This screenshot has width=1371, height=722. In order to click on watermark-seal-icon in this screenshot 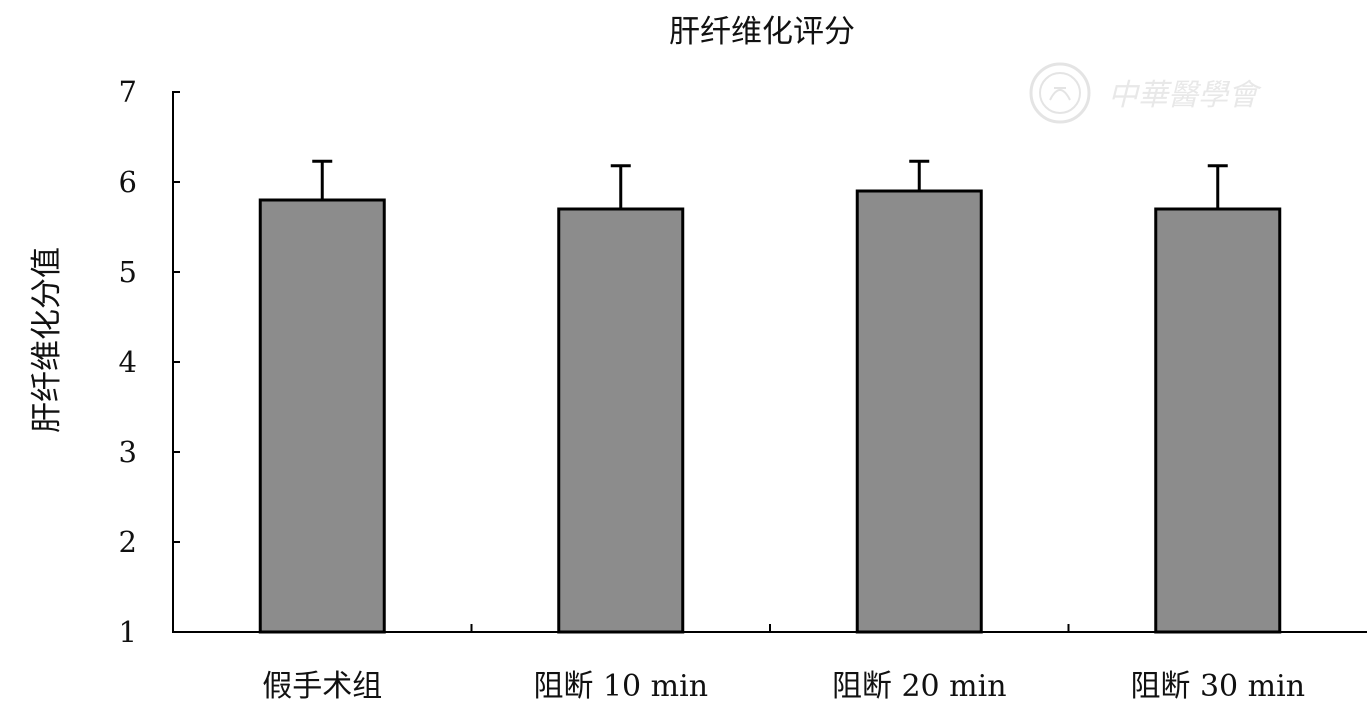, I will do `click(1060, 93)`.